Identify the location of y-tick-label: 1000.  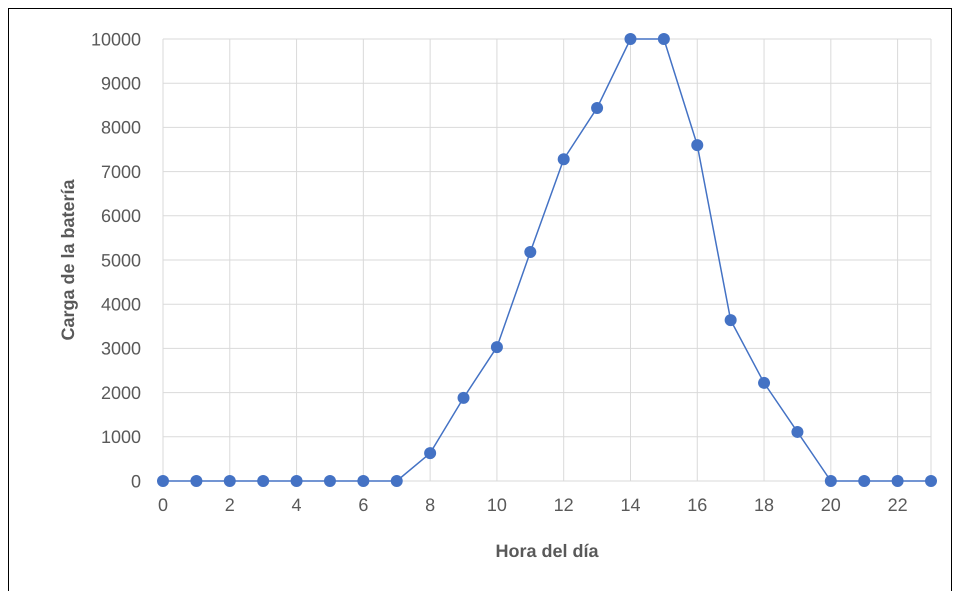
(120, 437).